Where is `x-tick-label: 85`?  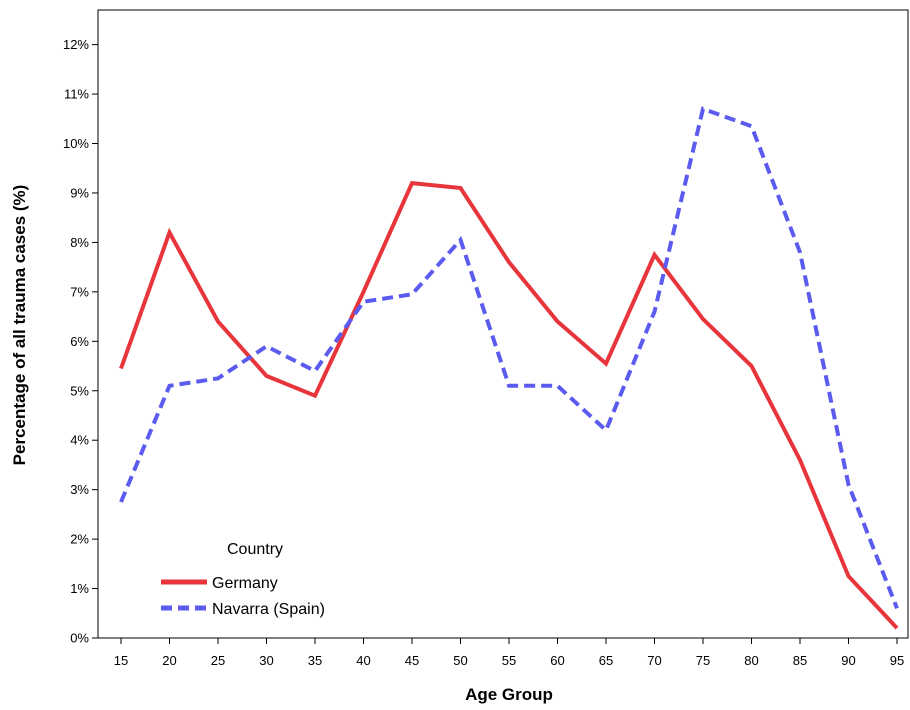
x-tick-label: 85 is located at coordinates (800, 660).